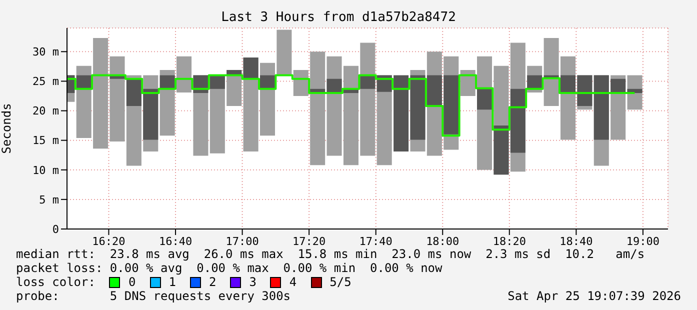 This screenshot has width=697, height=310. Describe the element at coordinates (172, 282) in the screenshot. I see `text: 1` at that location.